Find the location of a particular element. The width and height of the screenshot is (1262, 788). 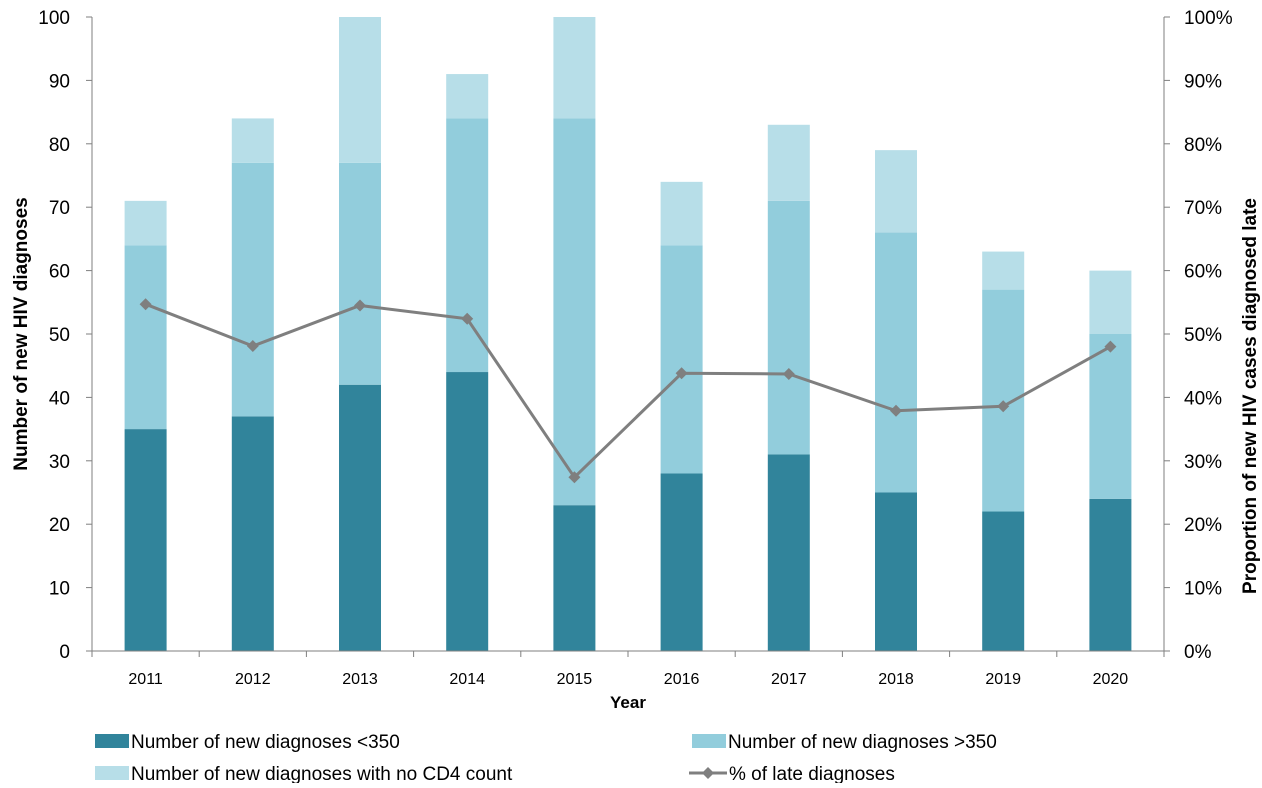

y-tick-label: 80 is located at coordinates (59, 145).